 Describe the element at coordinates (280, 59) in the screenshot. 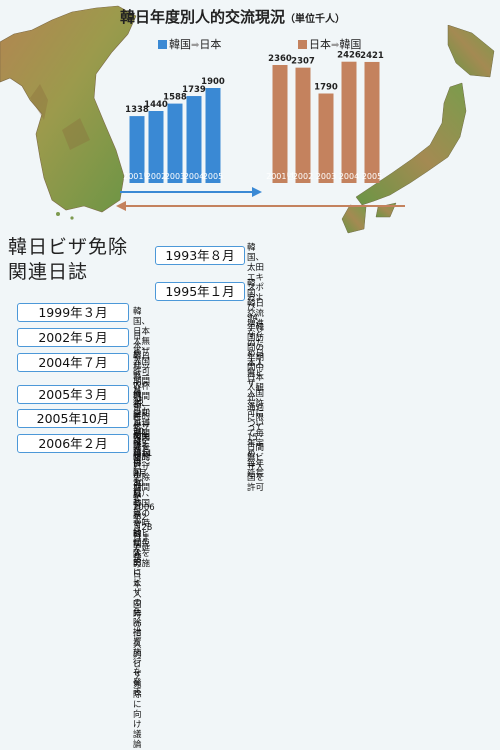

I see `data-label-jk-0: 2360` at that location.